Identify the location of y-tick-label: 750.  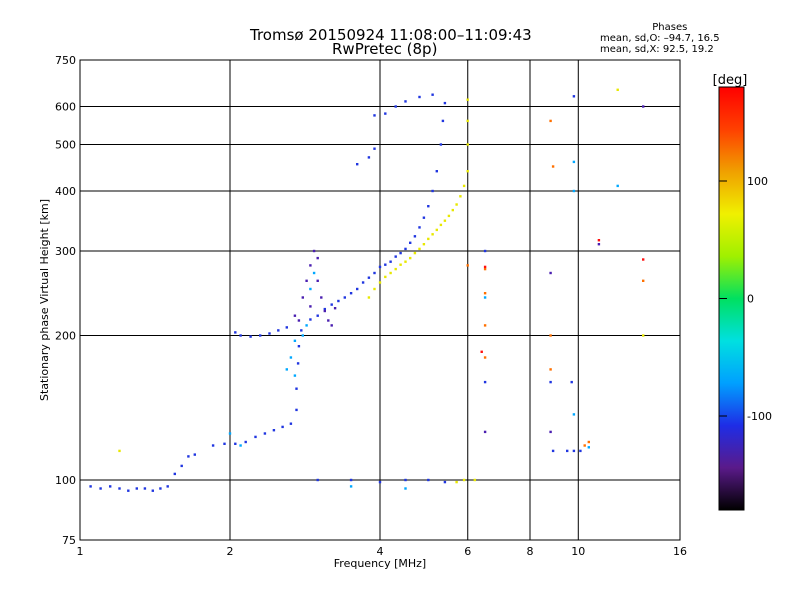
(65, 60).